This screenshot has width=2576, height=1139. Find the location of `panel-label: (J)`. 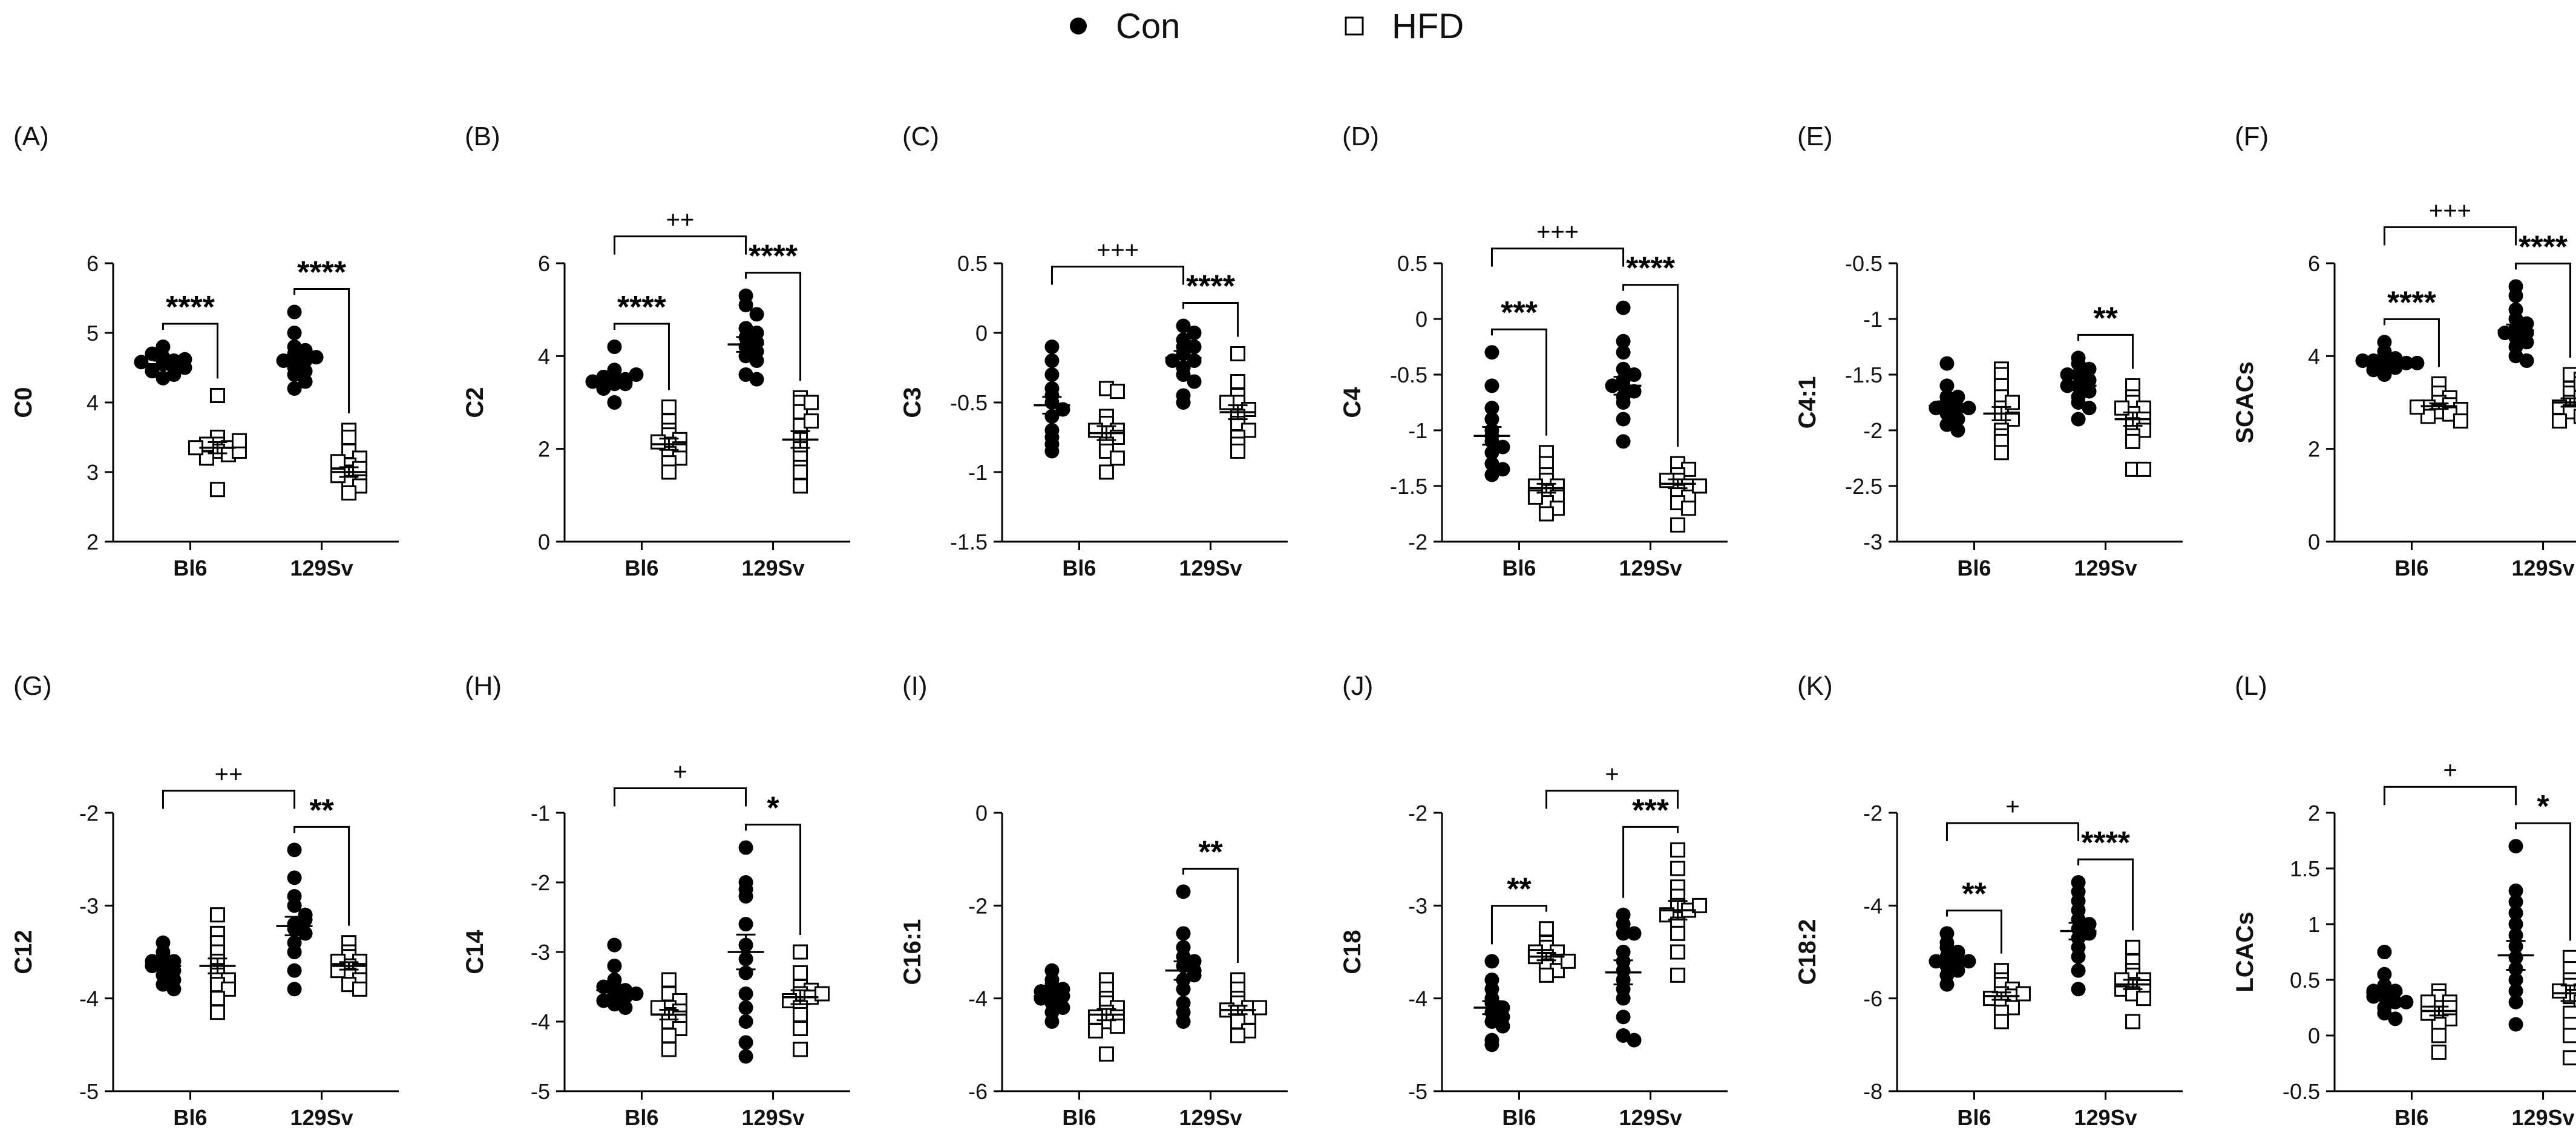

panel-label: (J) is located at coordinates (1357, 686).